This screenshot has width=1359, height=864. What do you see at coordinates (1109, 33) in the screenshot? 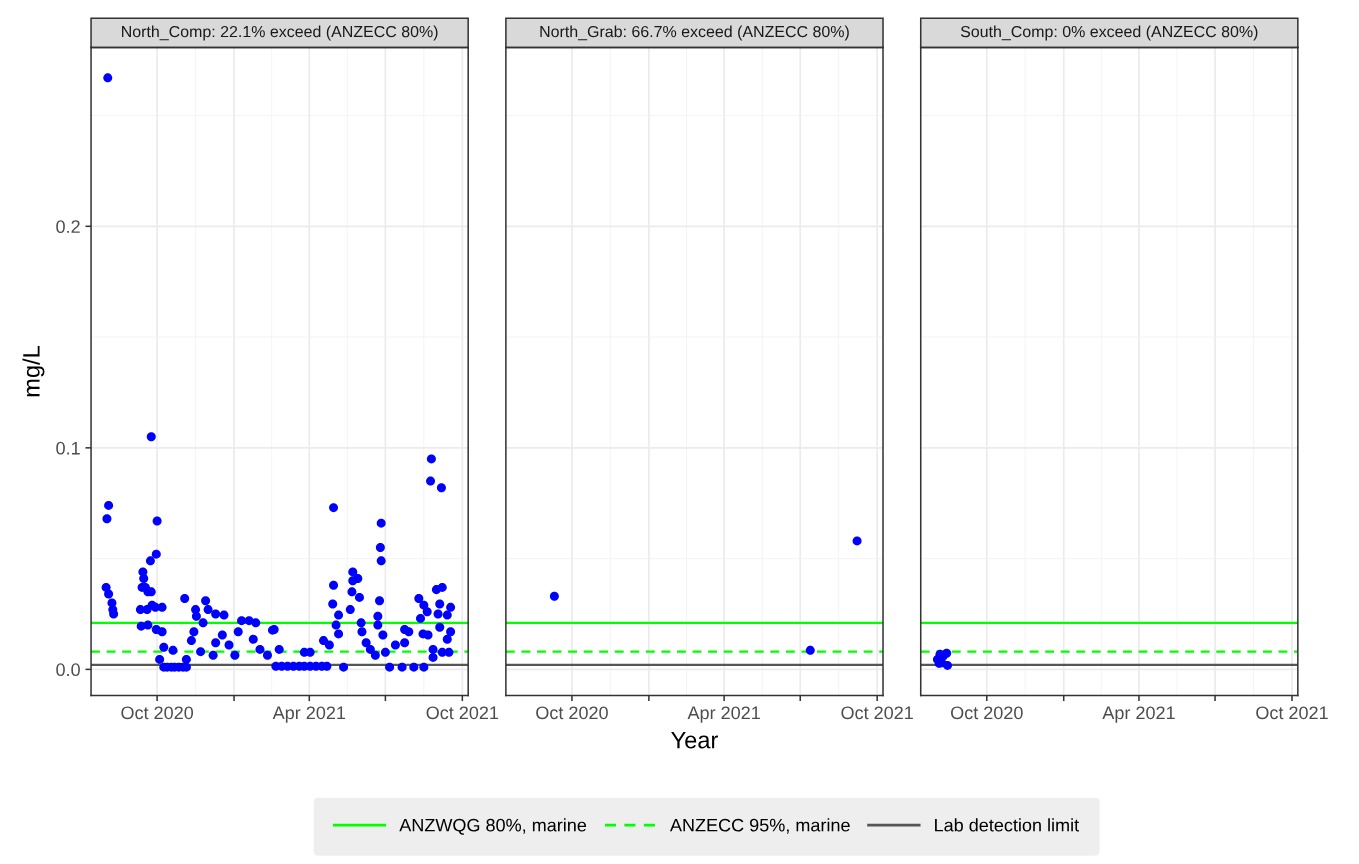
I see `chart-title: South_Comp: 0% exceed (ANZECC 80%)` at bounding box center [1109, 33].